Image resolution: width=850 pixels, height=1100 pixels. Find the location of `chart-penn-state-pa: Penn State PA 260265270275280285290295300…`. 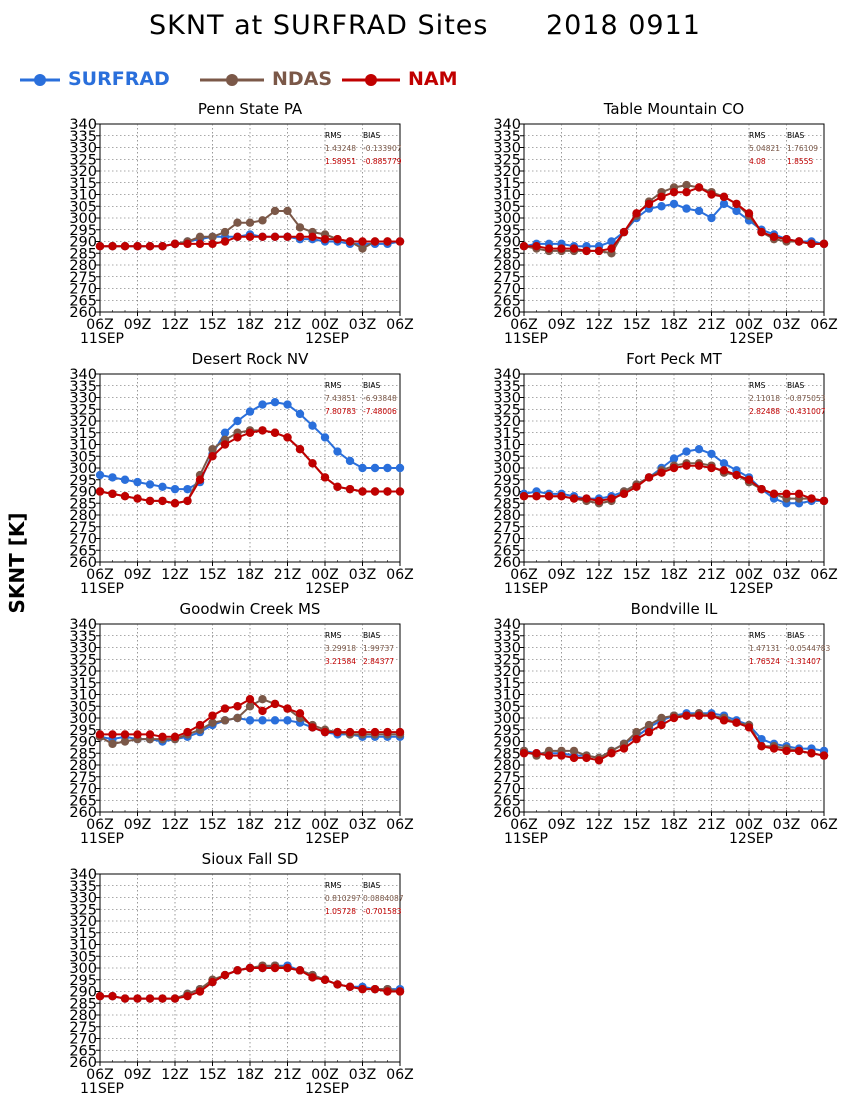

chart-penn-state-pa: Penn State PA 260265270275280285290295300… is located at coordinates (241, 223).